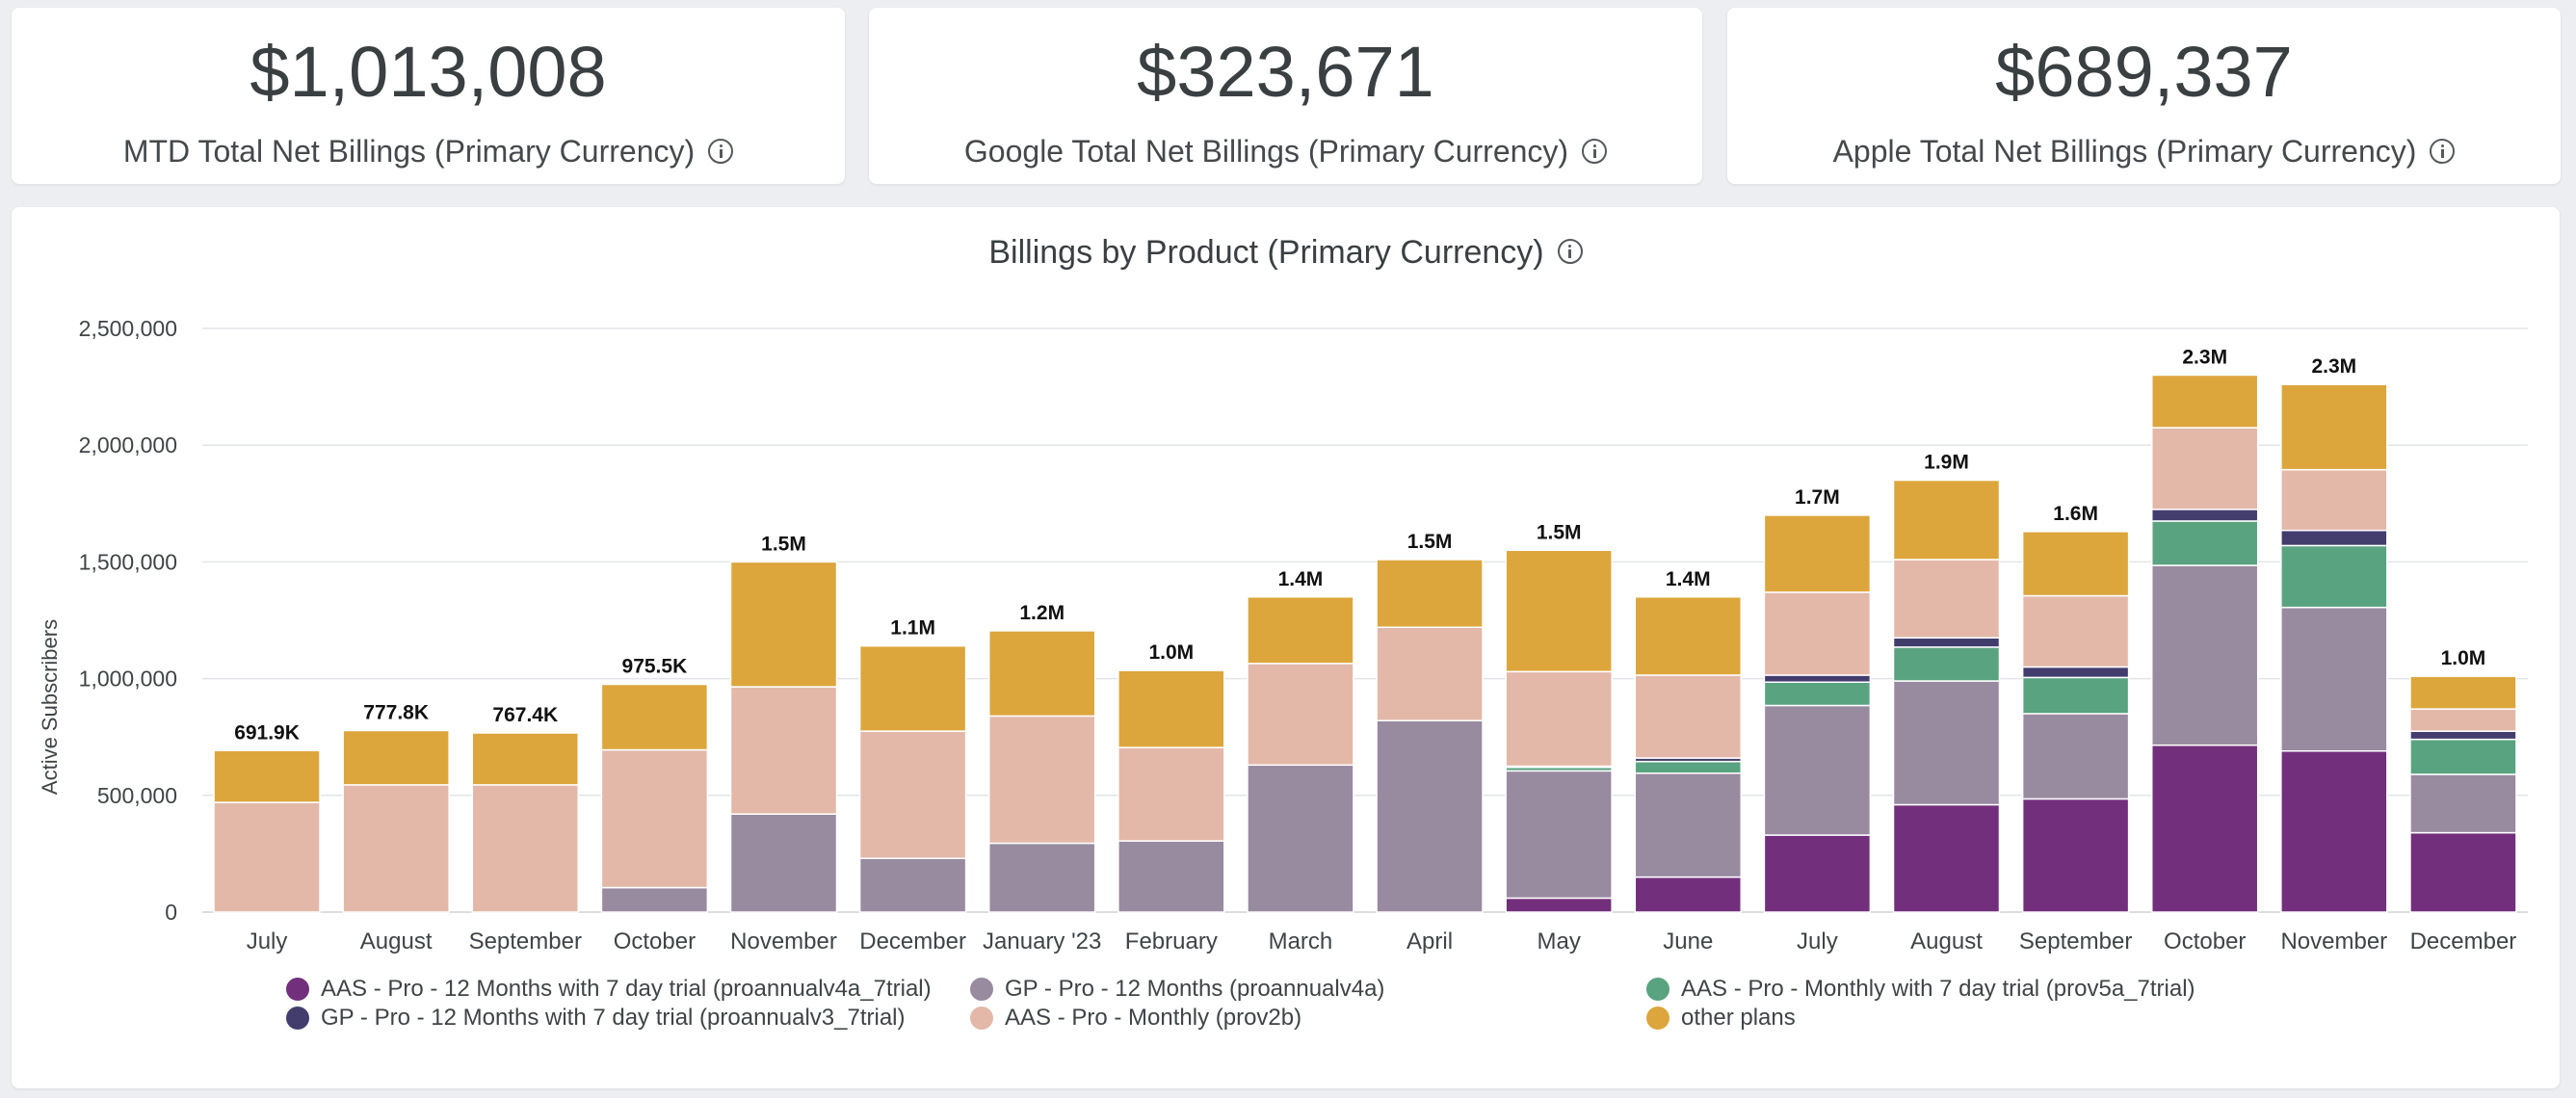  Describe the element at coordinates (1817, 941) in the screenshot. I see `x-tick-label: July` at that location.